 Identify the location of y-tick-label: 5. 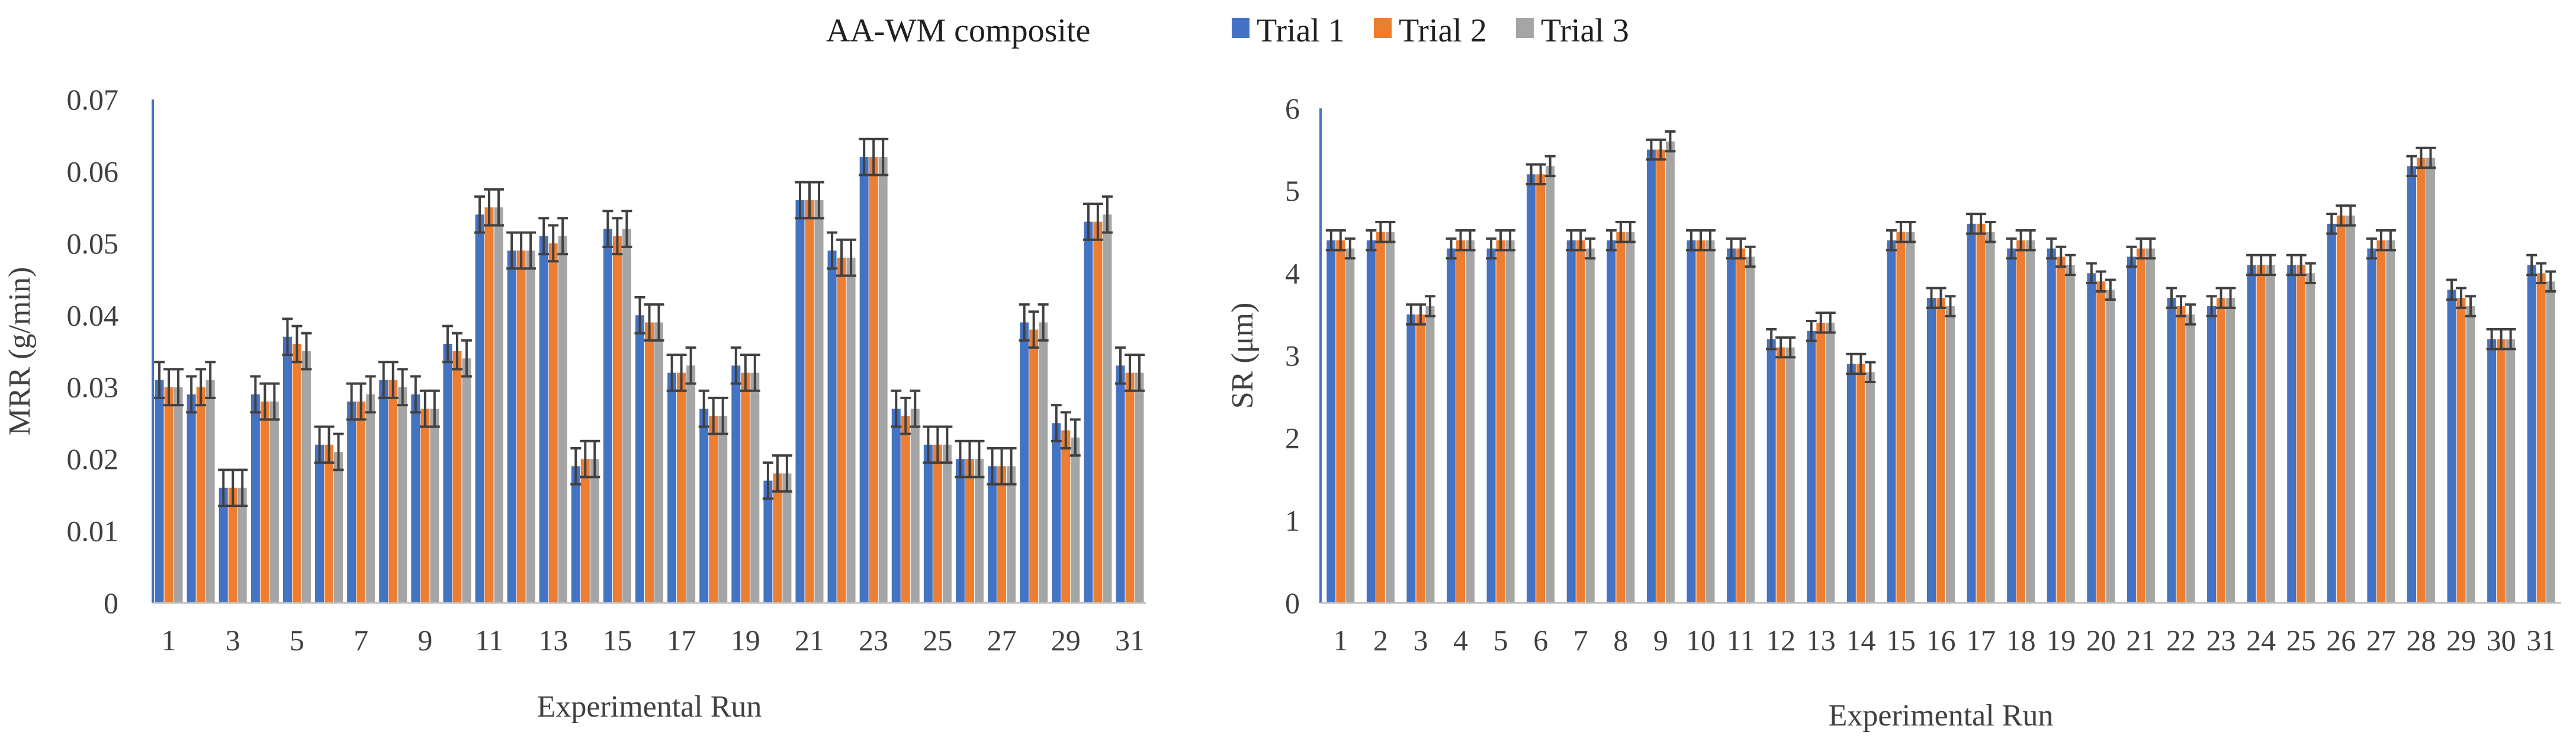
(1292, 190).